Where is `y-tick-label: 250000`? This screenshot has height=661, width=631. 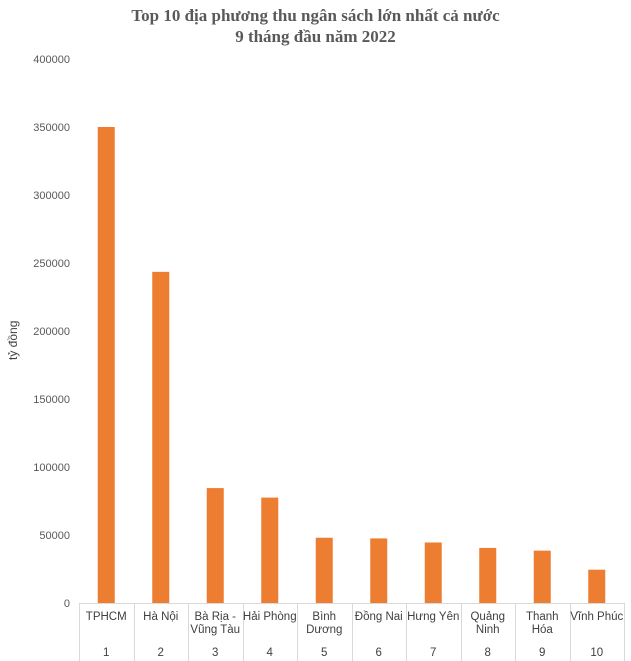 y-tick-label: 250000 is located at coordinates (51, 264).